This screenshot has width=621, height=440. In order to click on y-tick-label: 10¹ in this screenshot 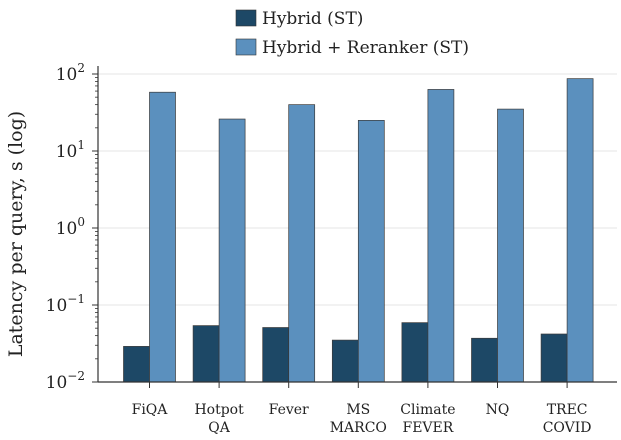, I will do `click(70, 150)`.